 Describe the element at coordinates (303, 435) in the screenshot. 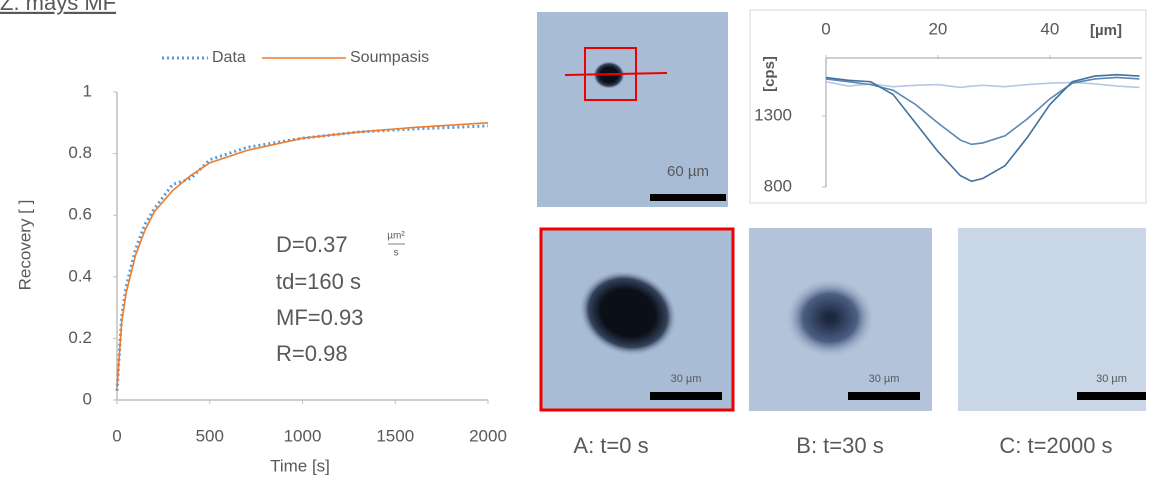

I see `x-tick-label: 1000` at that location.